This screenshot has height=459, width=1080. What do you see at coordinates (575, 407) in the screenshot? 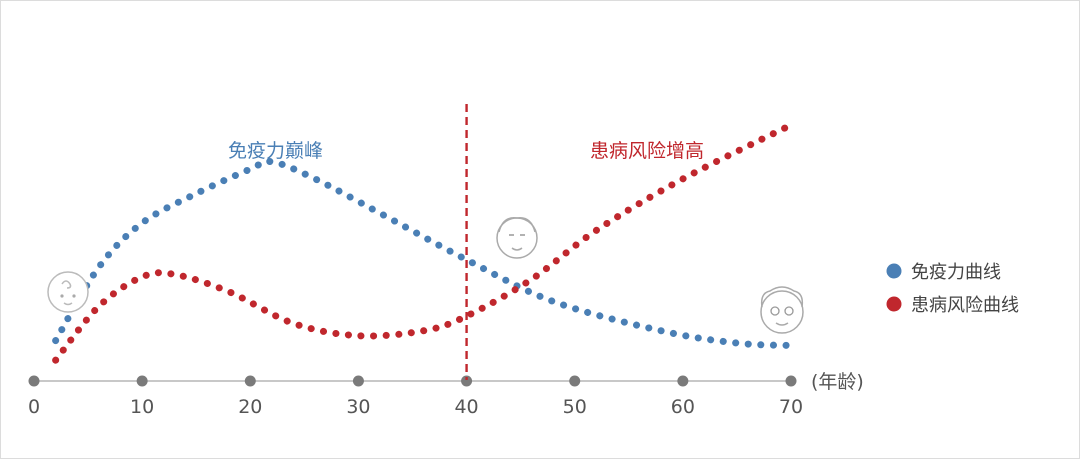
I see `x-tick-label: 50` at bounding box center [575, 407].